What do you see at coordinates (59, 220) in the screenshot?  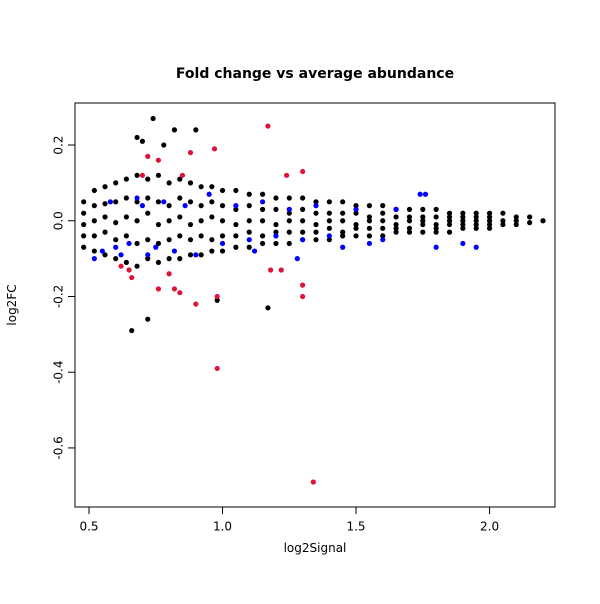 I see `y-tick-label: 0.0` at bounding box center [59, 220].